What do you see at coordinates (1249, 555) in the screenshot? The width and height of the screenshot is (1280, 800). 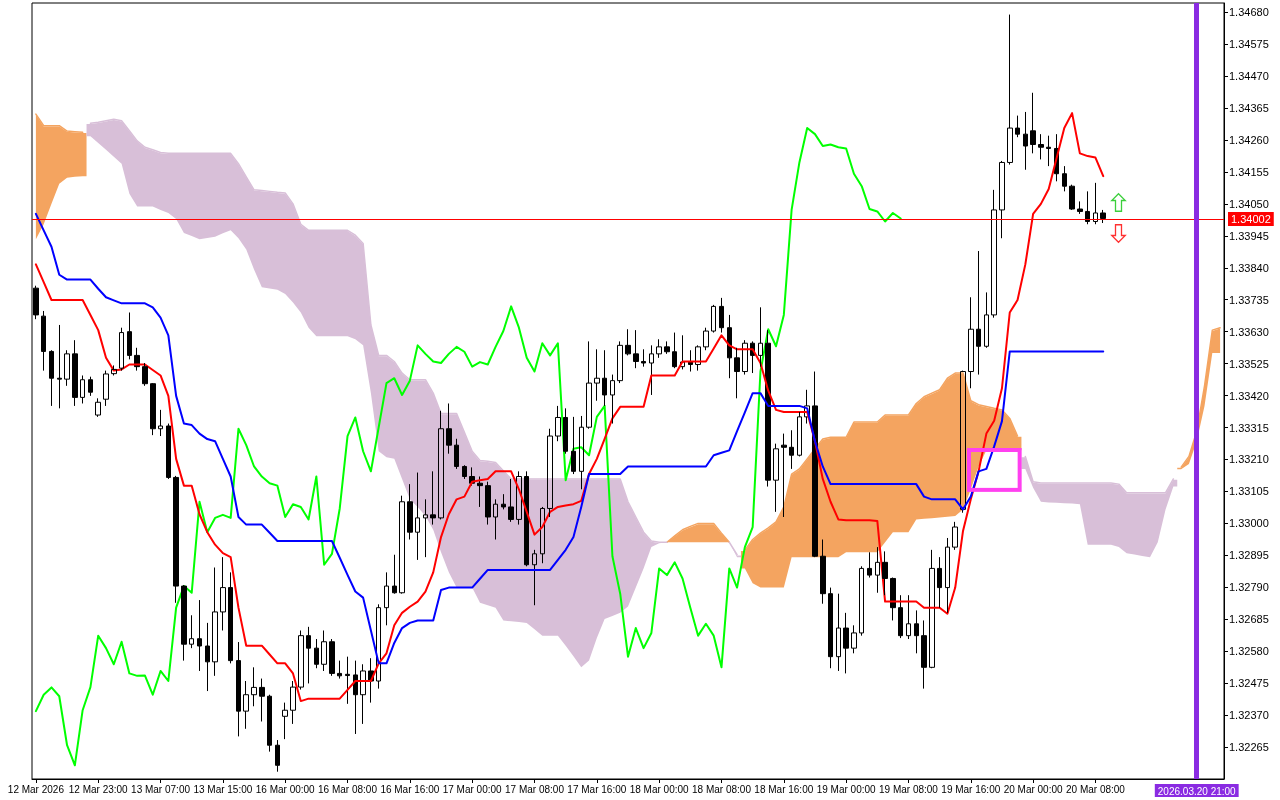 I see `y-tick-label: 1.32895` at bounding box center [1249, 555].